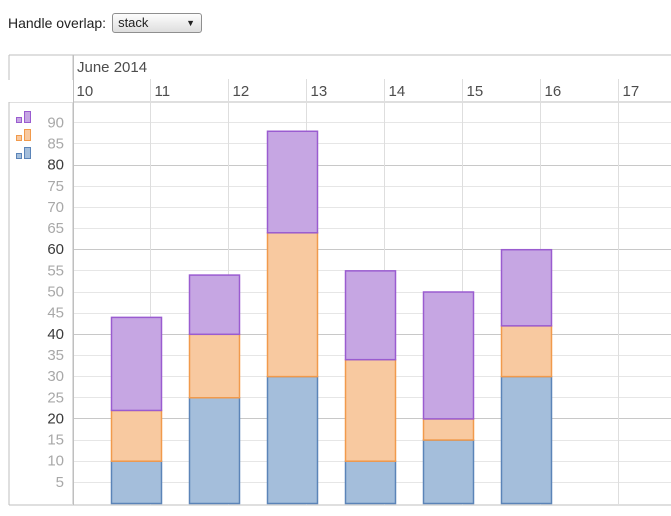 The width and height of the screenshot is (671, 516). I want to click on y-tick-label-10: 10, so click(55, 461).